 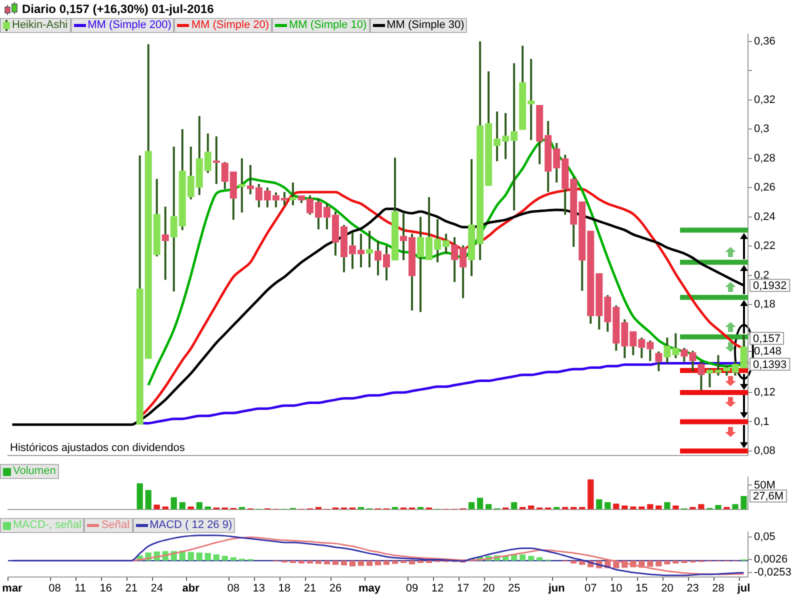 What do you see at coordinates (335, 588) in the screenshot?
I see `x-tick-label: 26` at bounding box center [335, 588].